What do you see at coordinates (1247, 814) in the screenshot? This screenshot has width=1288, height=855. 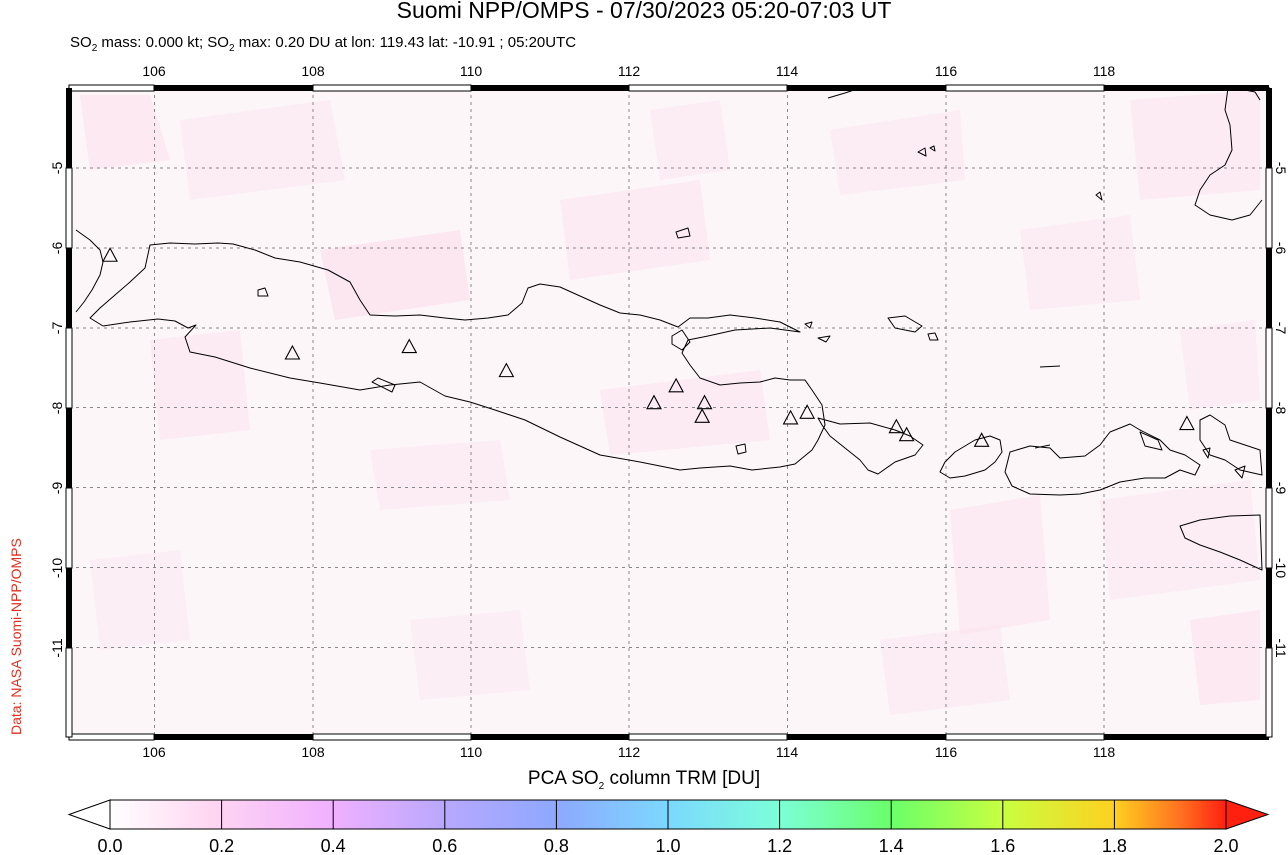 I see `colorbar-high-arrow` at bounding box center [1247, 814].